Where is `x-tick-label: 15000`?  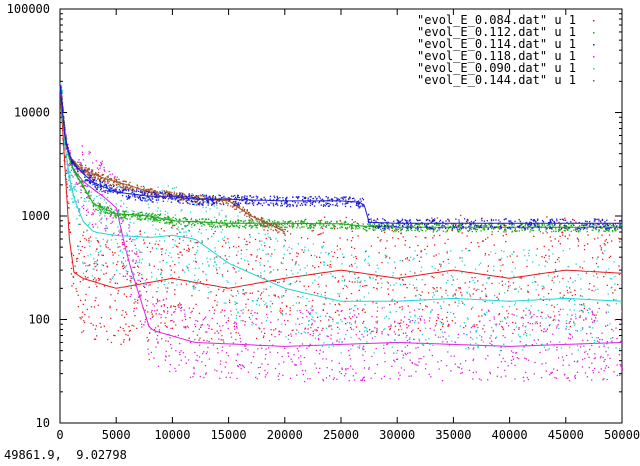 x-tick-label: 15000 is located at coordinates (229, 435).